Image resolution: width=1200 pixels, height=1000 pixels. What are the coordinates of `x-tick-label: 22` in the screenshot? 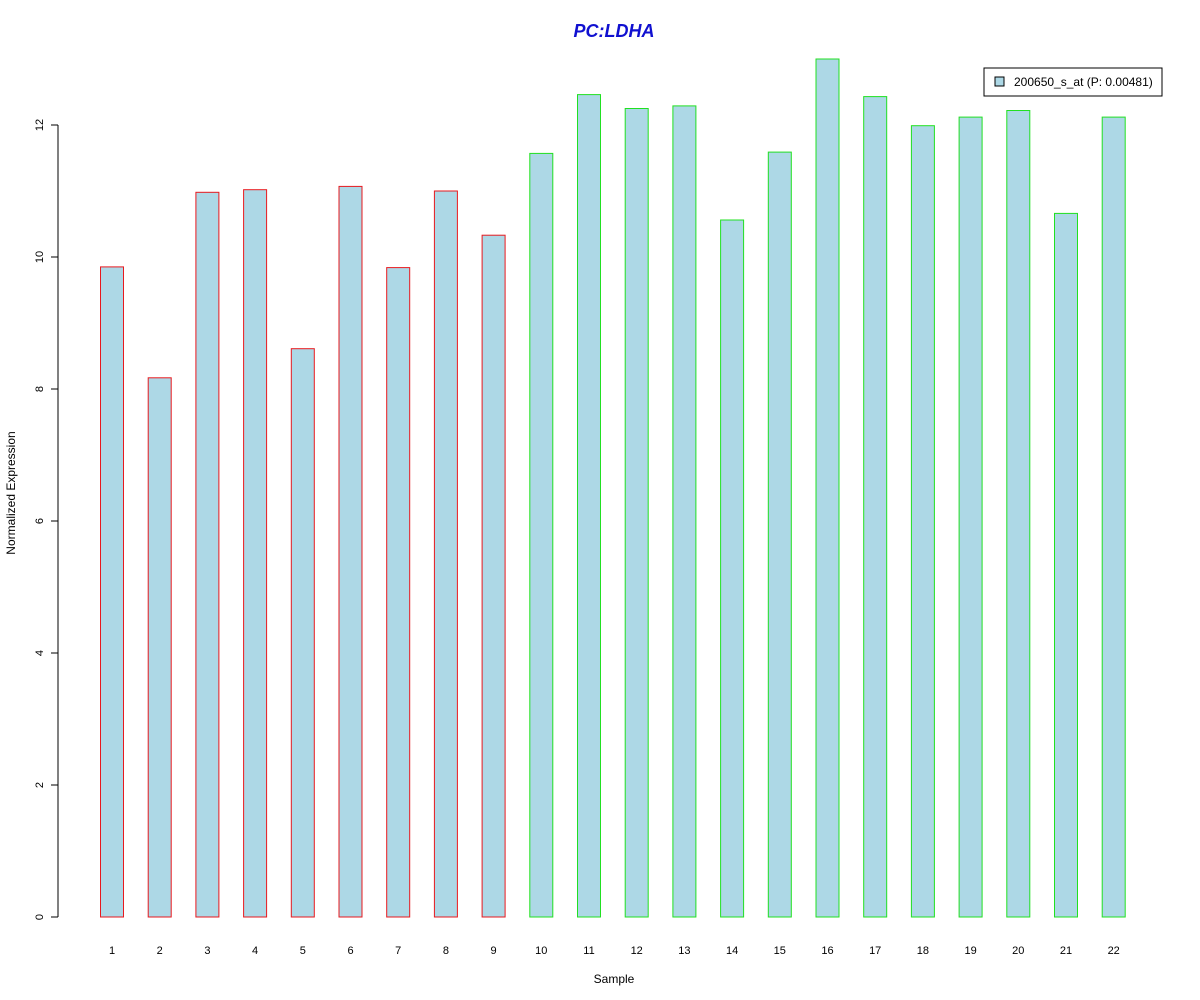 It's located at (1114, 951).